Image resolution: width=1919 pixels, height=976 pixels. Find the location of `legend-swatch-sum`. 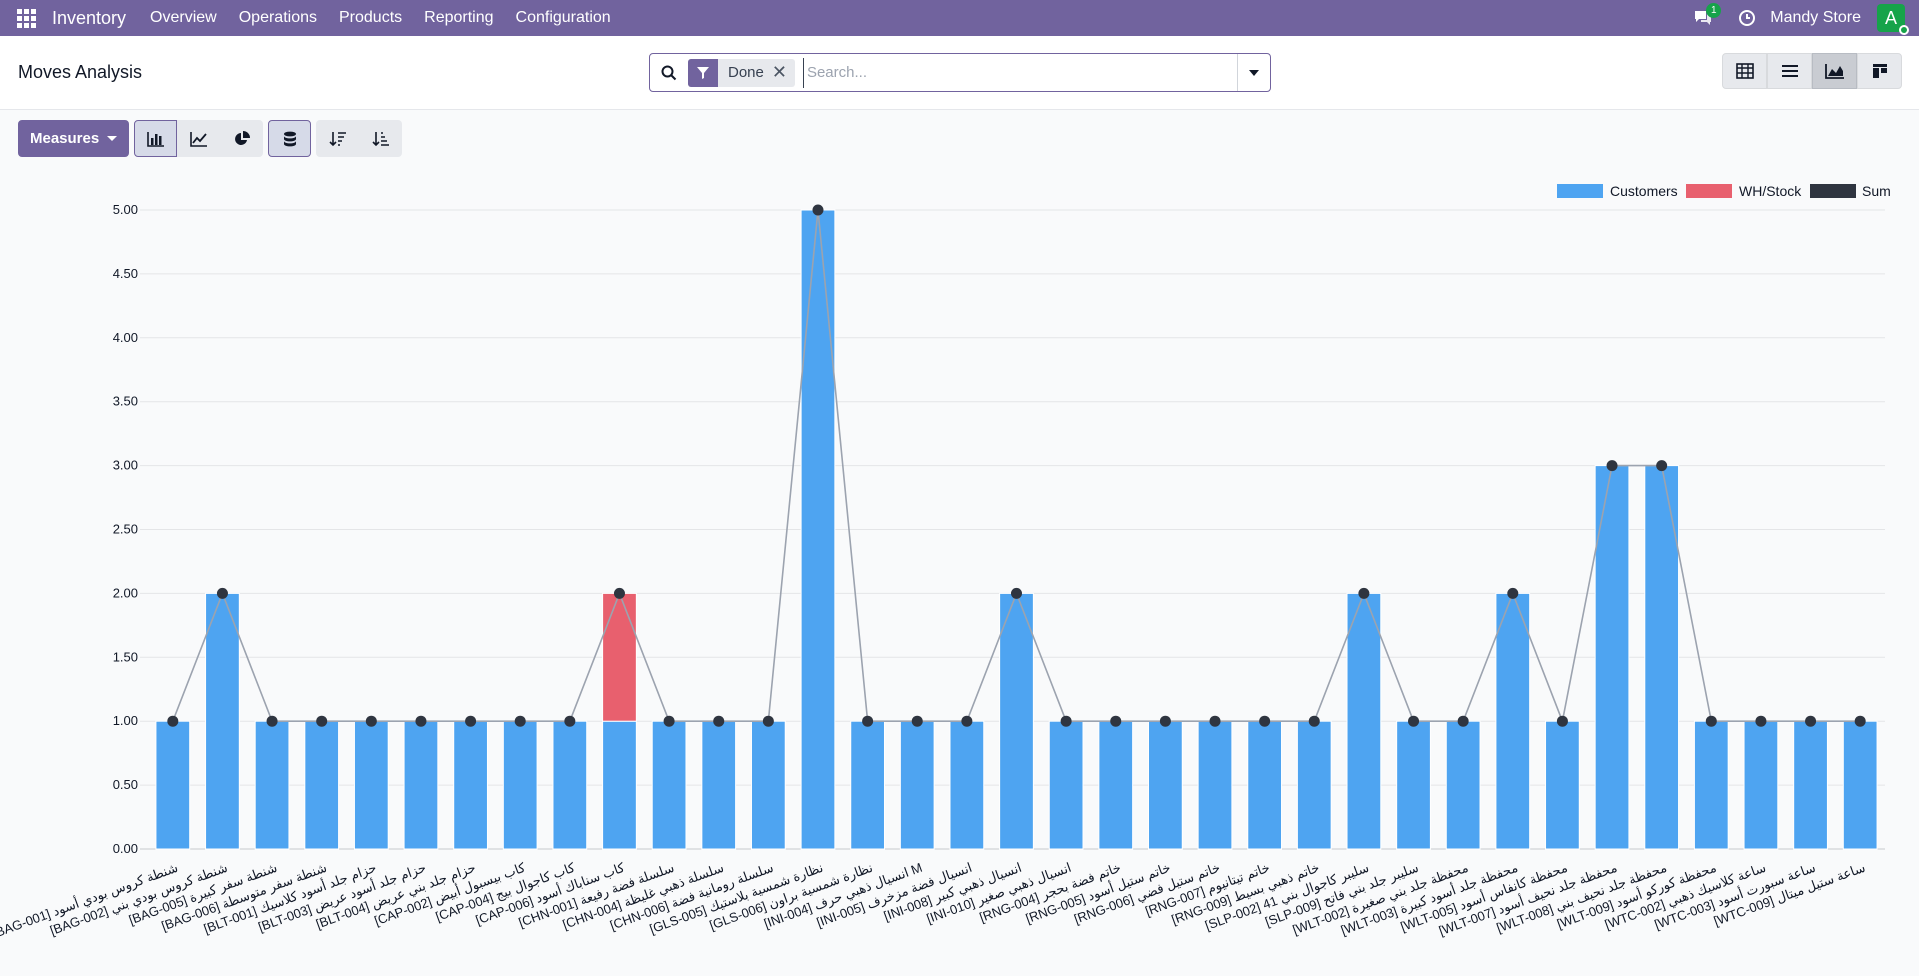

legend-swatch-sum is located at coordinates (1833, 191).